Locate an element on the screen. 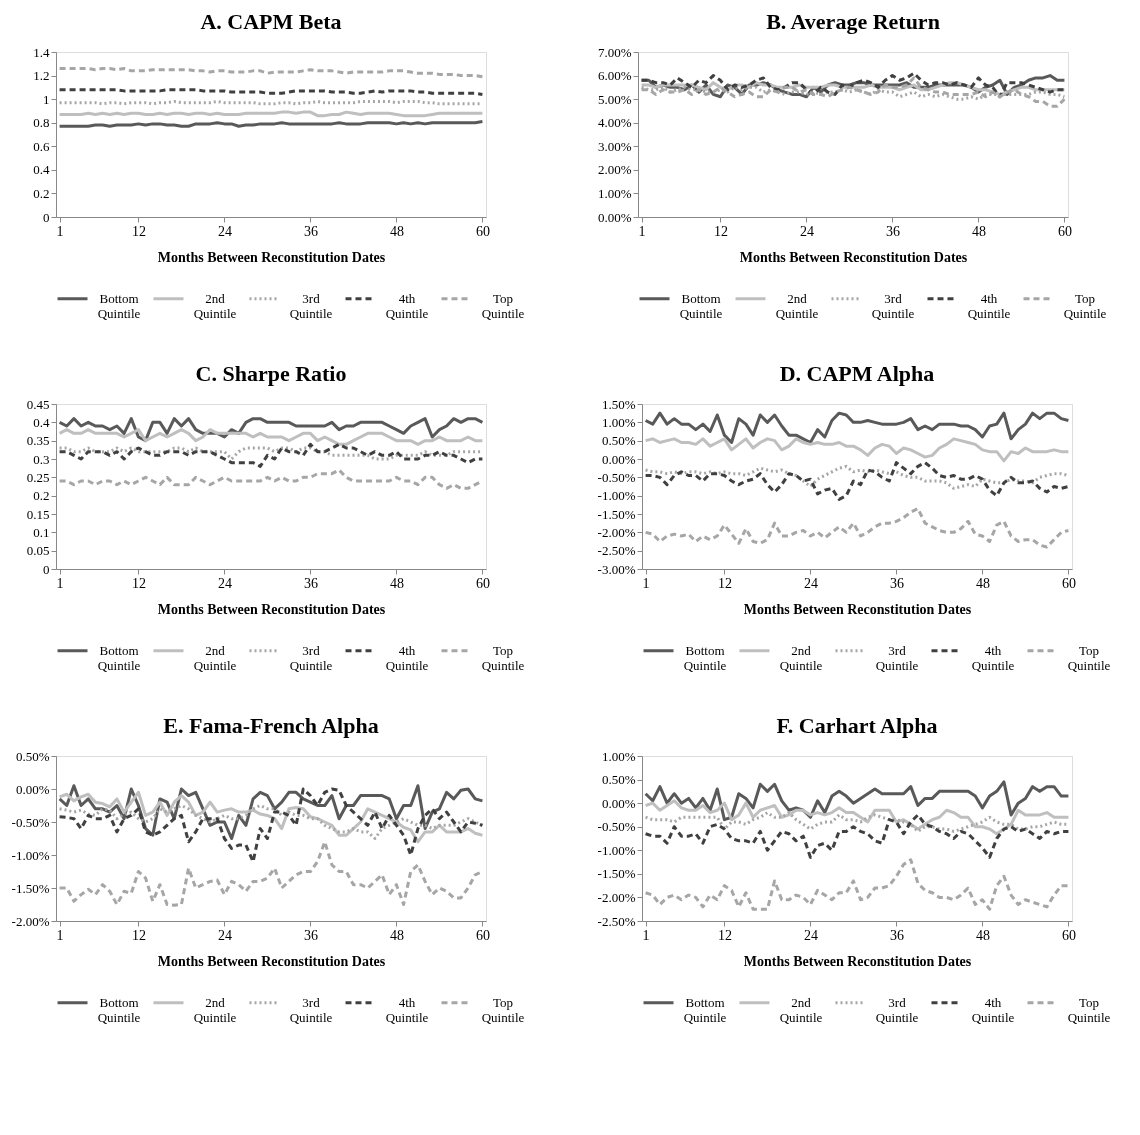  y-tick-label: -3.00% is located at coordinates (616, 569).